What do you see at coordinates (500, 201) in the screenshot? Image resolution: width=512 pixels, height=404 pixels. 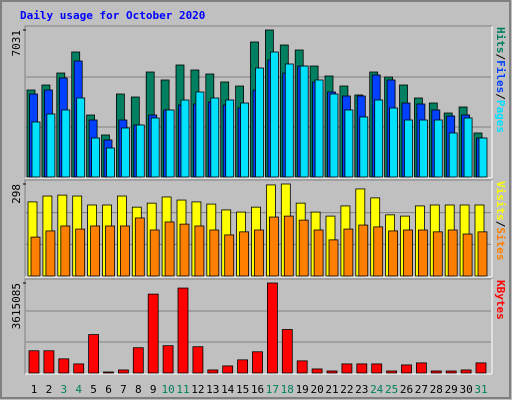 I see `legend-entry: Visits` at bounding box center [500, 201].